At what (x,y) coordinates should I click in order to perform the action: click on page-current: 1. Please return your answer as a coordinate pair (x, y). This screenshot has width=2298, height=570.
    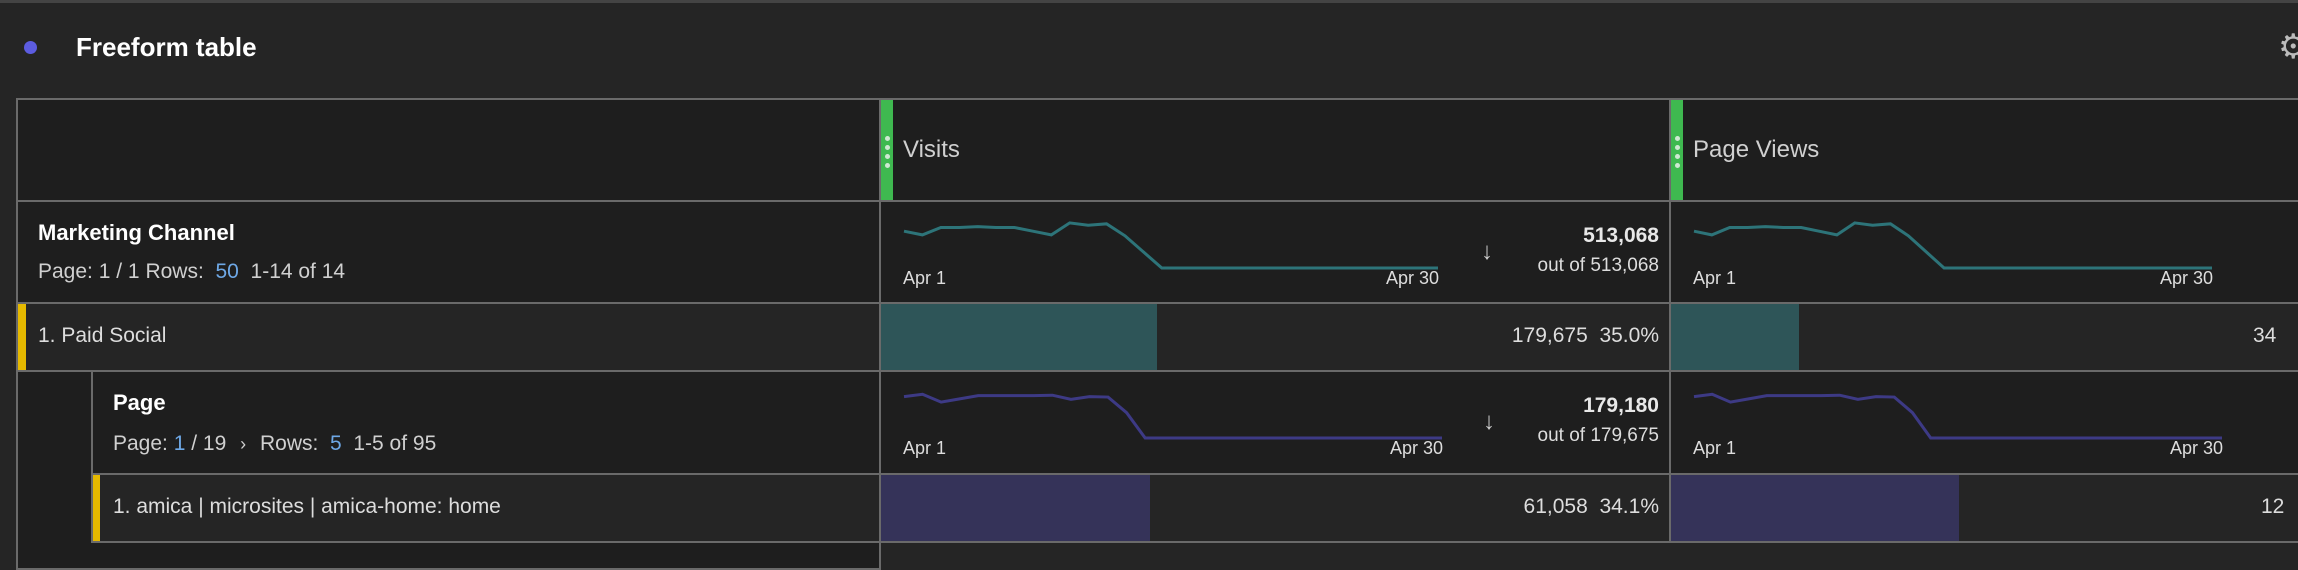
    Looking at the image, I should click on (179, 443).